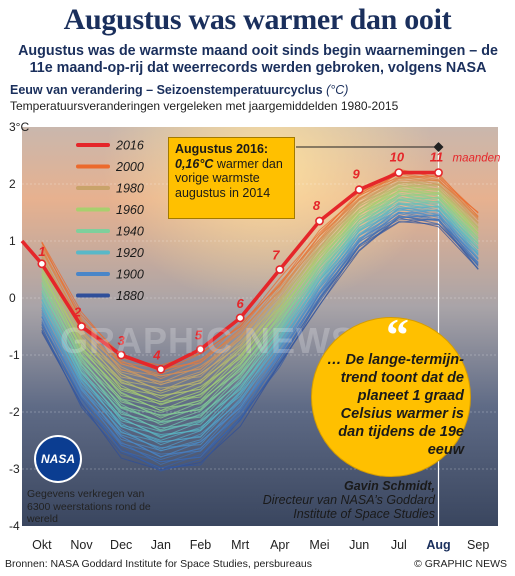 This screenshot has height=576, width=515. Describe the element at coordinates (478, 545) in the screenshot. I see `x-tick-label: Sep` at that location.